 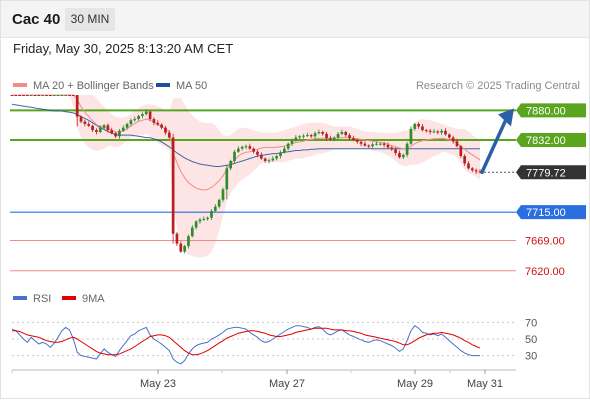 I want to click on legend-9ma-label: 9MA, so click(x=93, y=299).